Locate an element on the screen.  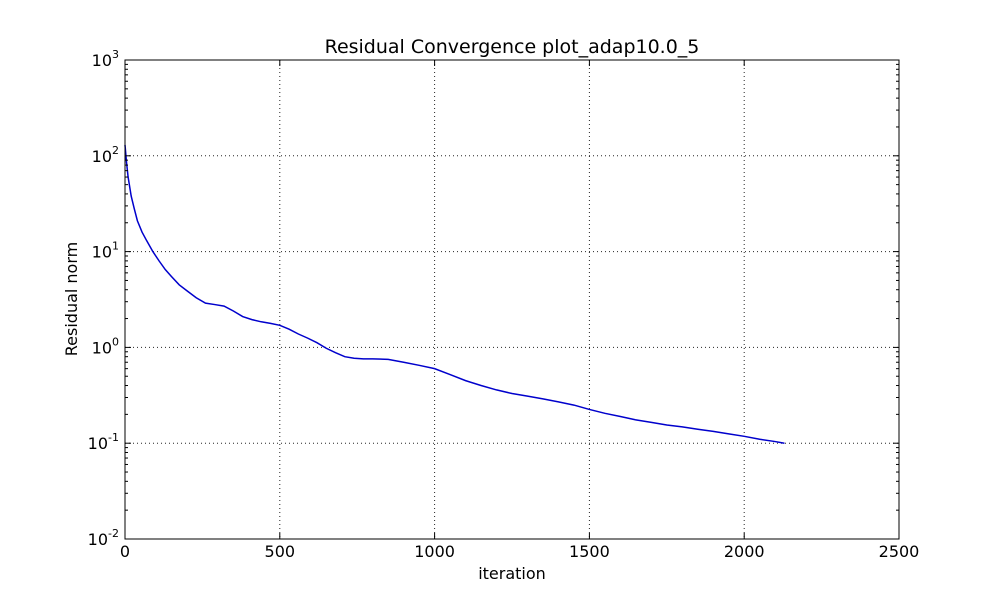
y-tick-exponent: 1 is located at coordinates (115, 246).